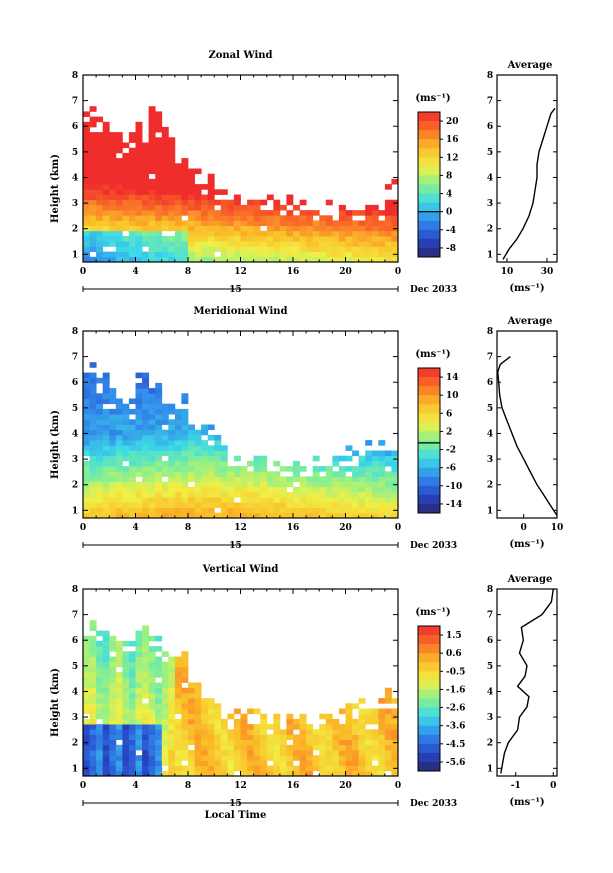  What do you see at coordinates (490, 102) in the screenshot?
I see `profile-y-tick-label: 7` at bounding box center [490, 102].